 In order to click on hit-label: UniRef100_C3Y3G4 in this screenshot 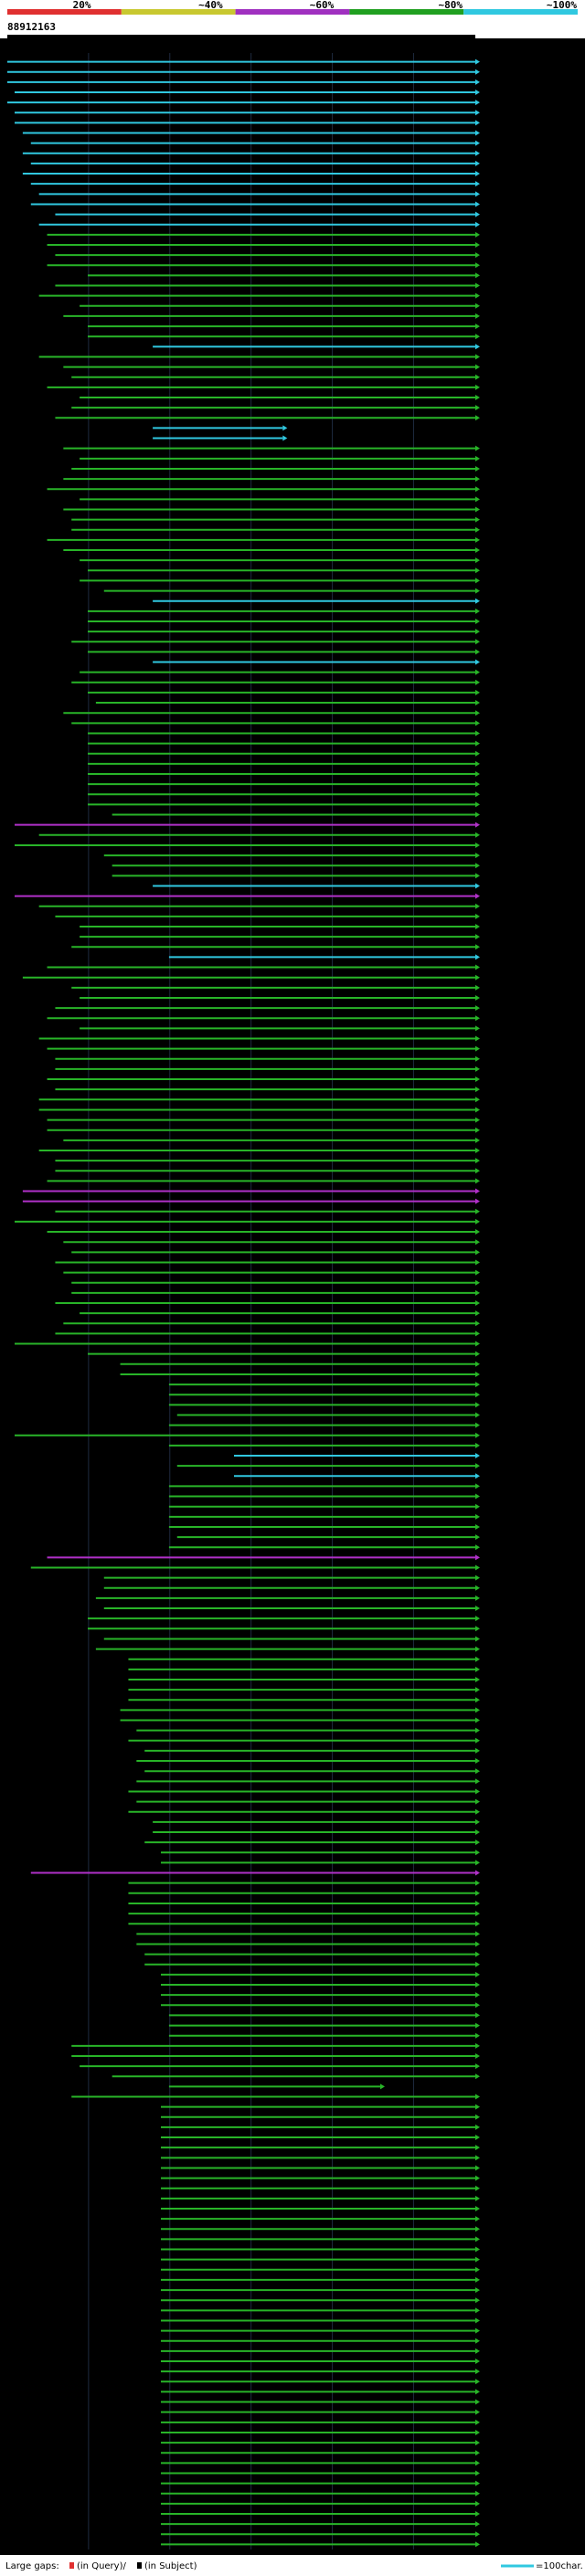, I will do `click(523, 673)`.